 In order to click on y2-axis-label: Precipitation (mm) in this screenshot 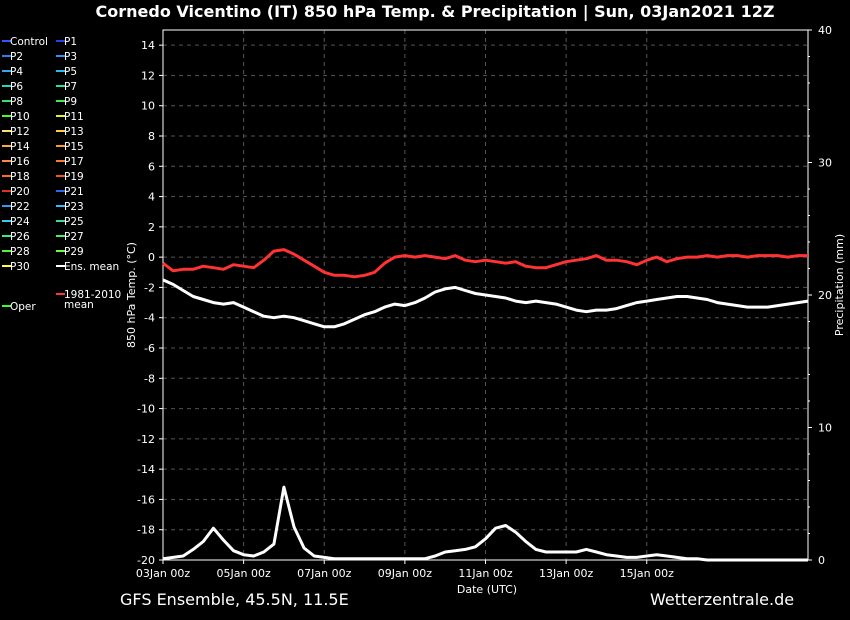, I will do `click(839, 285)`.